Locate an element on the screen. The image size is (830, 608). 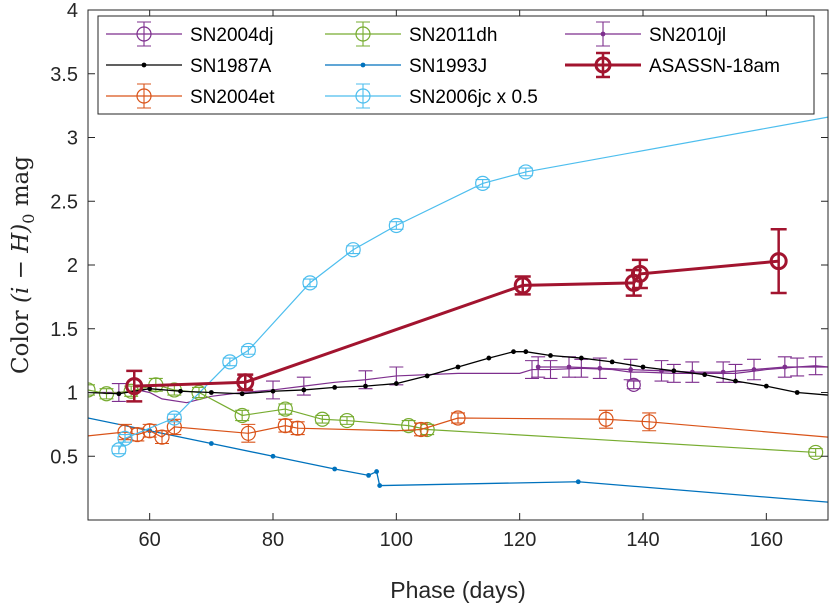
x-tick-label: 160 is located at coordinates (766, 540).